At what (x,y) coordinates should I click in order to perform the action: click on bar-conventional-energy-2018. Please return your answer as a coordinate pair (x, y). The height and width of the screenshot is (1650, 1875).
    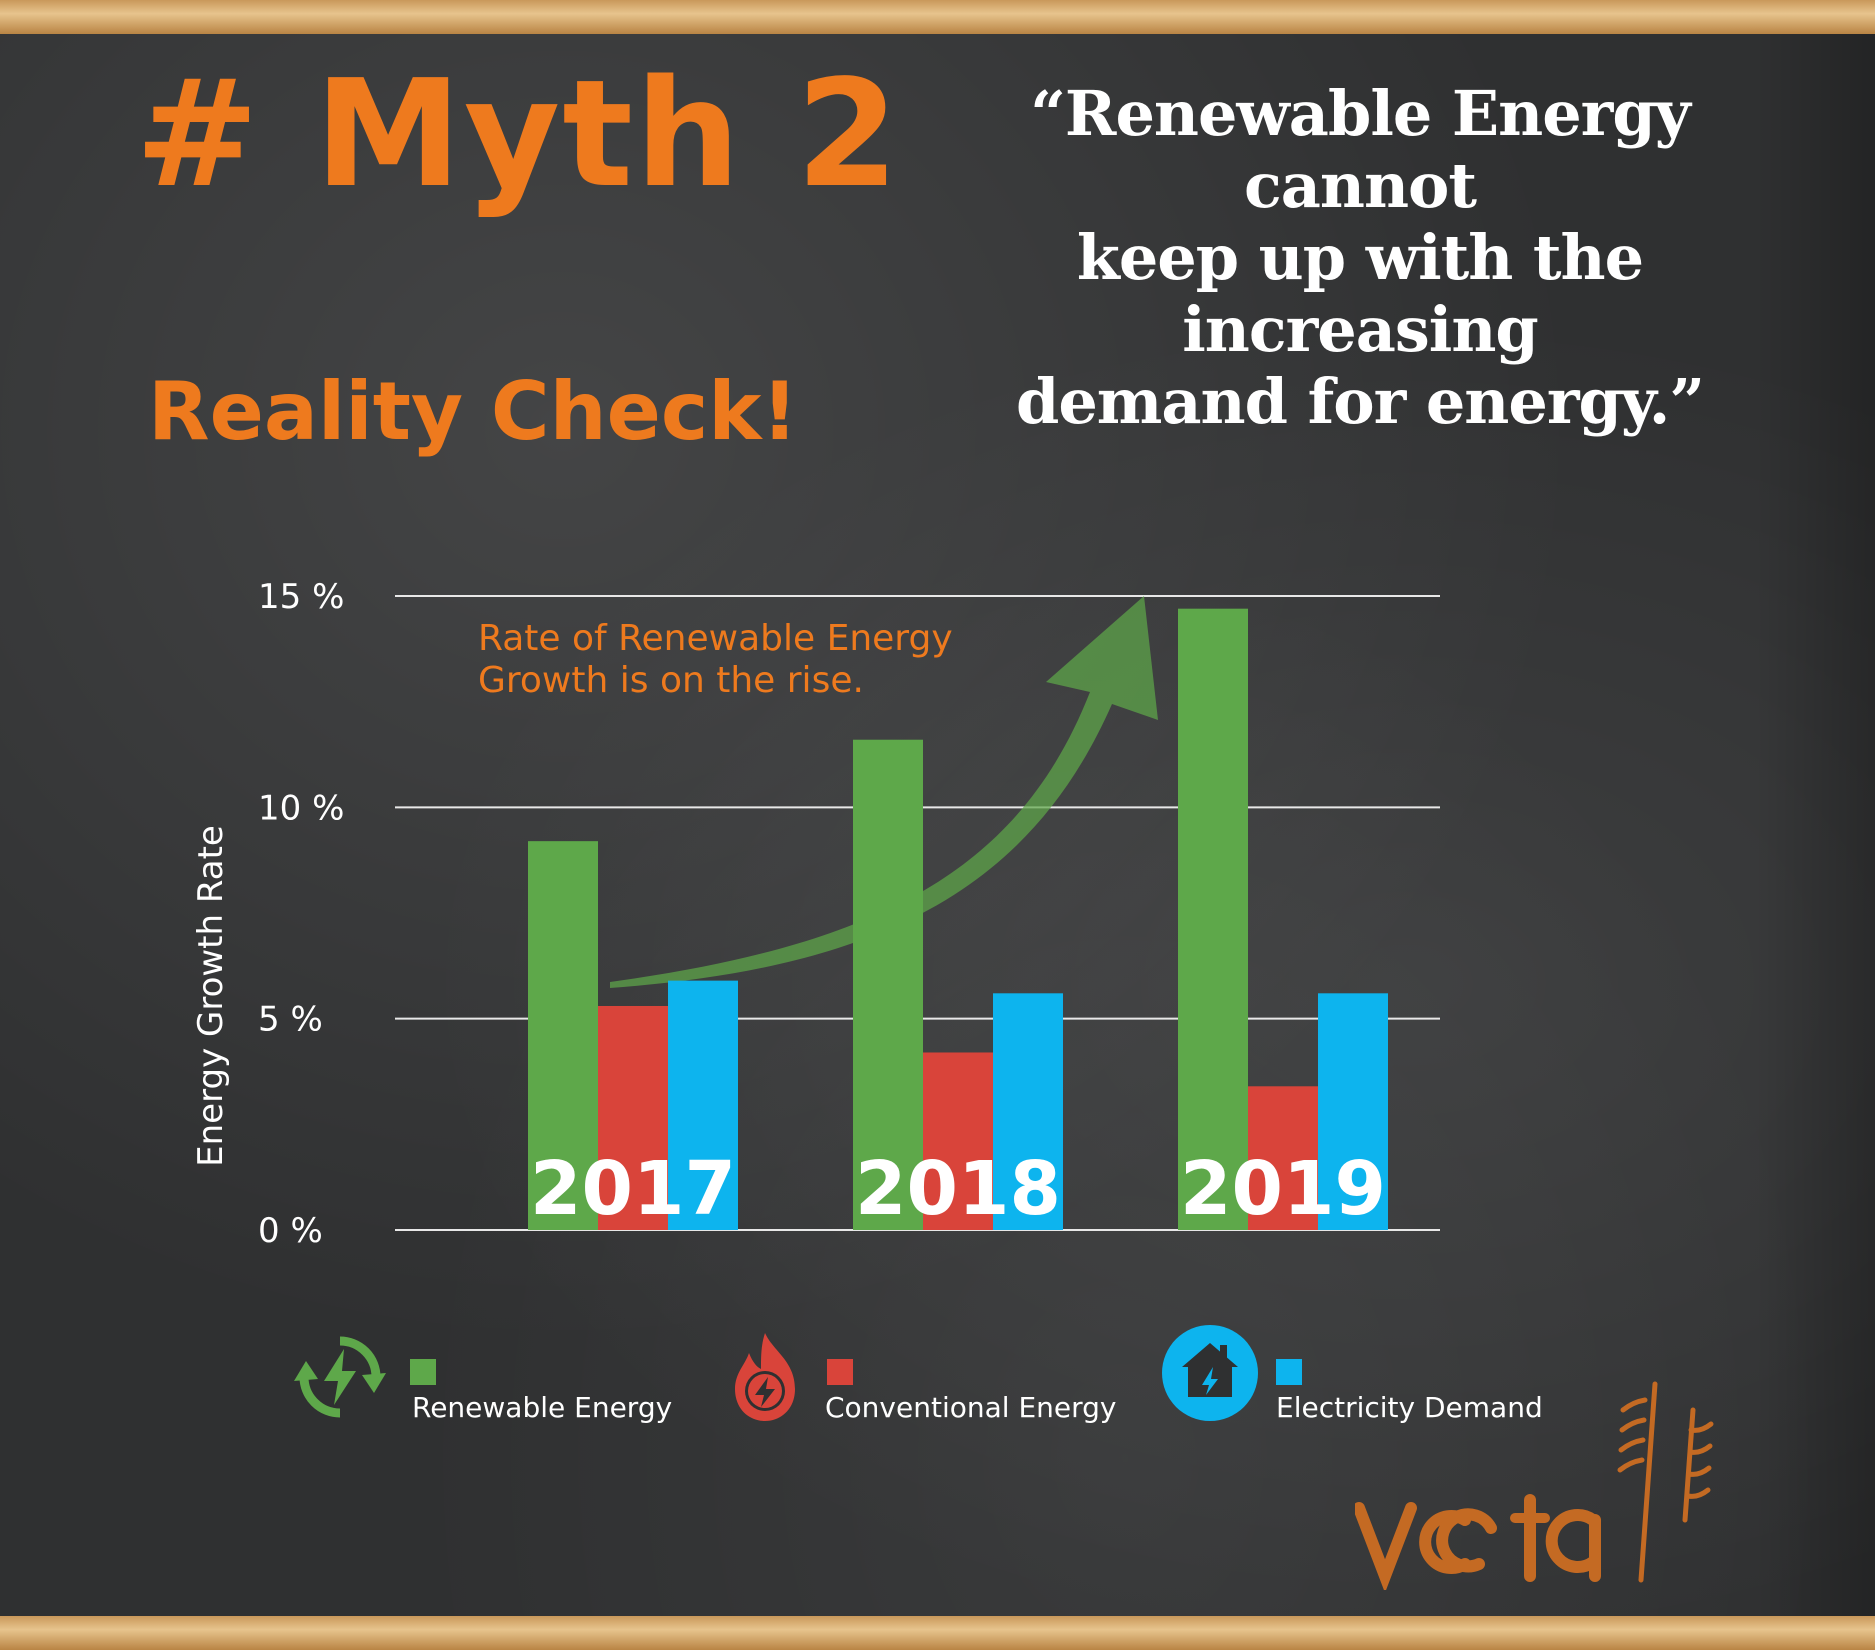
    Looking at the image, I should click on (958, 1141).